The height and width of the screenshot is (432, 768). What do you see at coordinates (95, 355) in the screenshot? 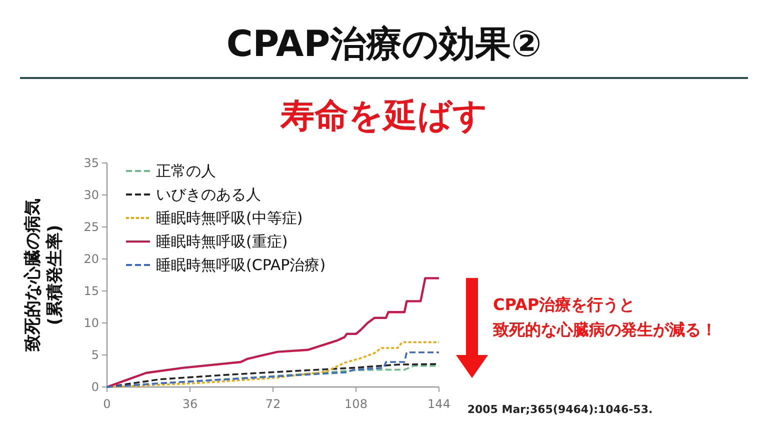
I see `y-tick-label: 5` at bounding box center [95, 355].